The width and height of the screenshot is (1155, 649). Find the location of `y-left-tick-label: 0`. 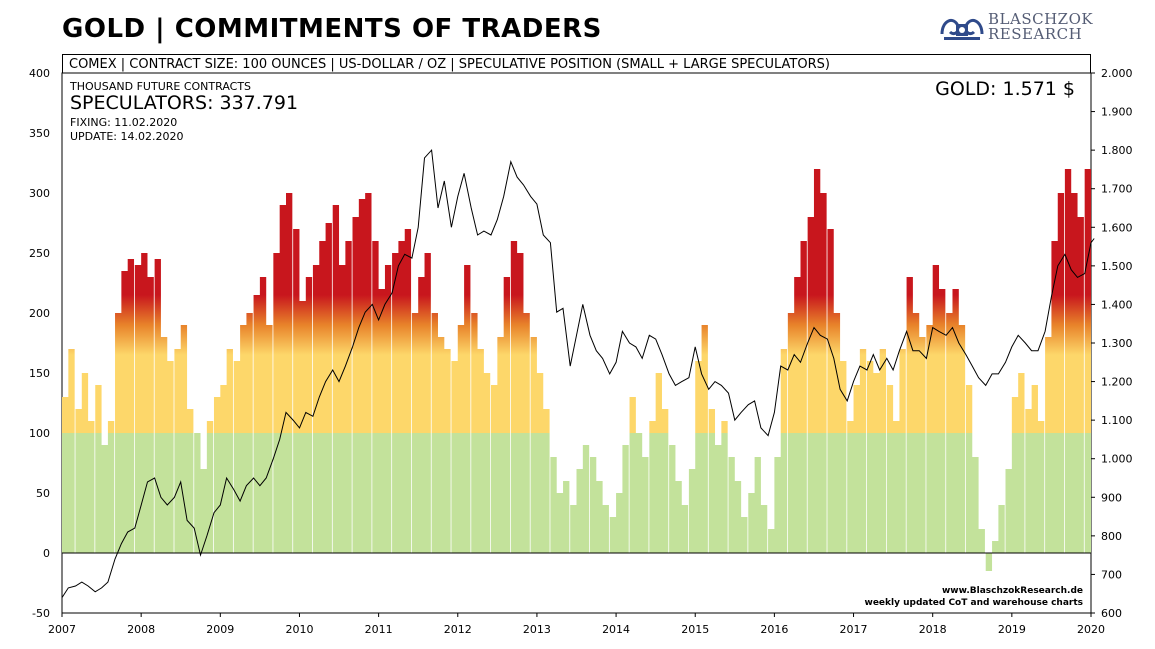

y-left-tick-label: 0 is located at coordinates (46, 553).